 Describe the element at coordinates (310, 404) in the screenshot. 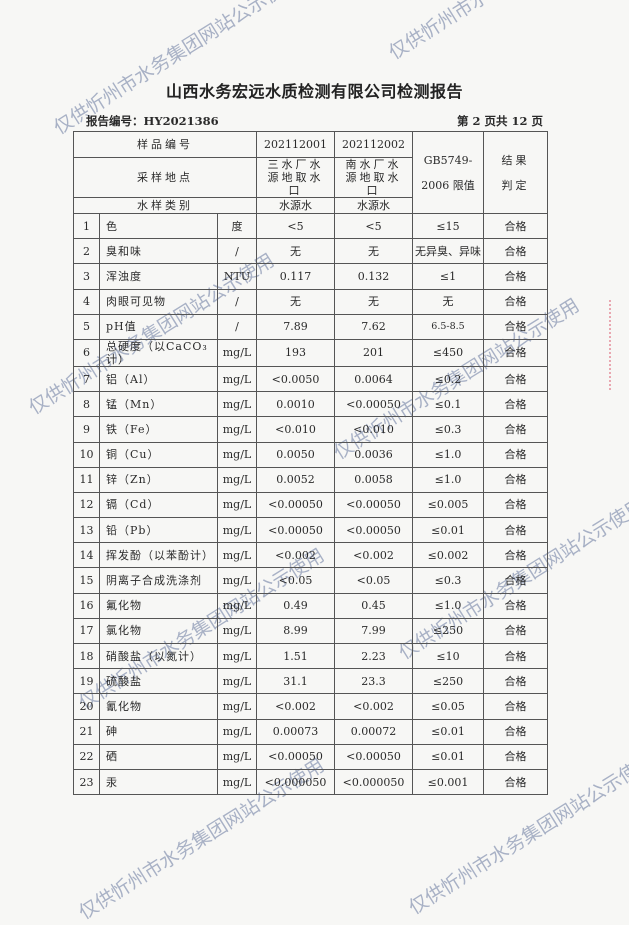

I see `table-row: 8 锰（Mn） mg/L 0.0010 <0.00050 ≤0.1 合格` at that location.